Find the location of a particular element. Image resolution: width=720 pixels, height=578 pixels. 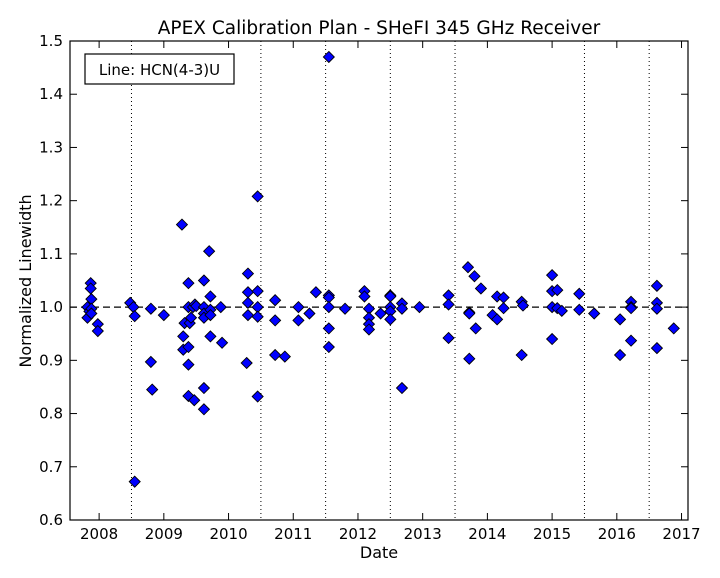

annotation-box: Line: HCN(4-3)U is located at coordinates (159, 69).